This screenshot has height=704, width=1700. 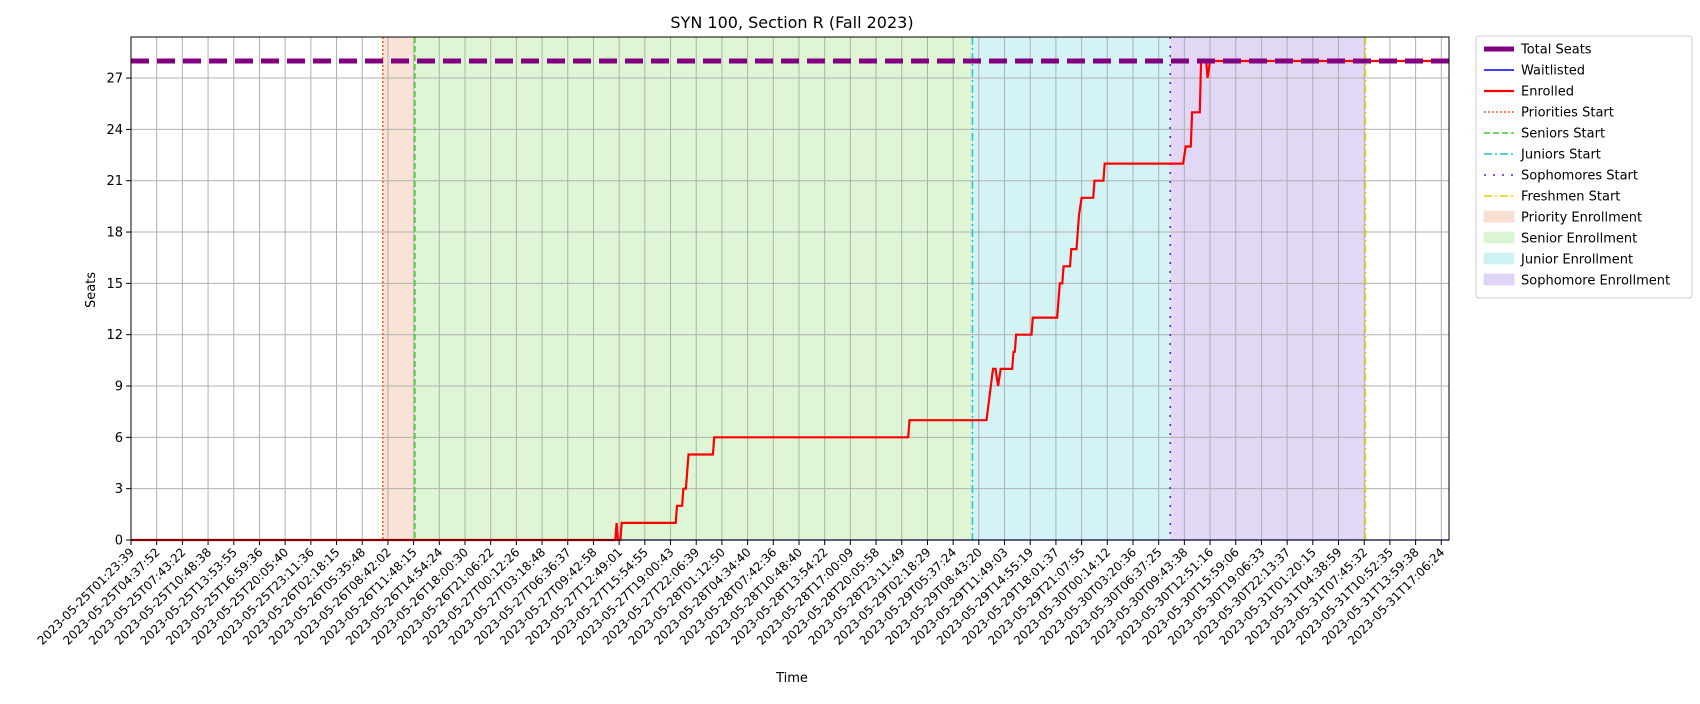 I want to click on chart-title: SYN 100, Section R (Fall 2023), so click(x=791, y=22).